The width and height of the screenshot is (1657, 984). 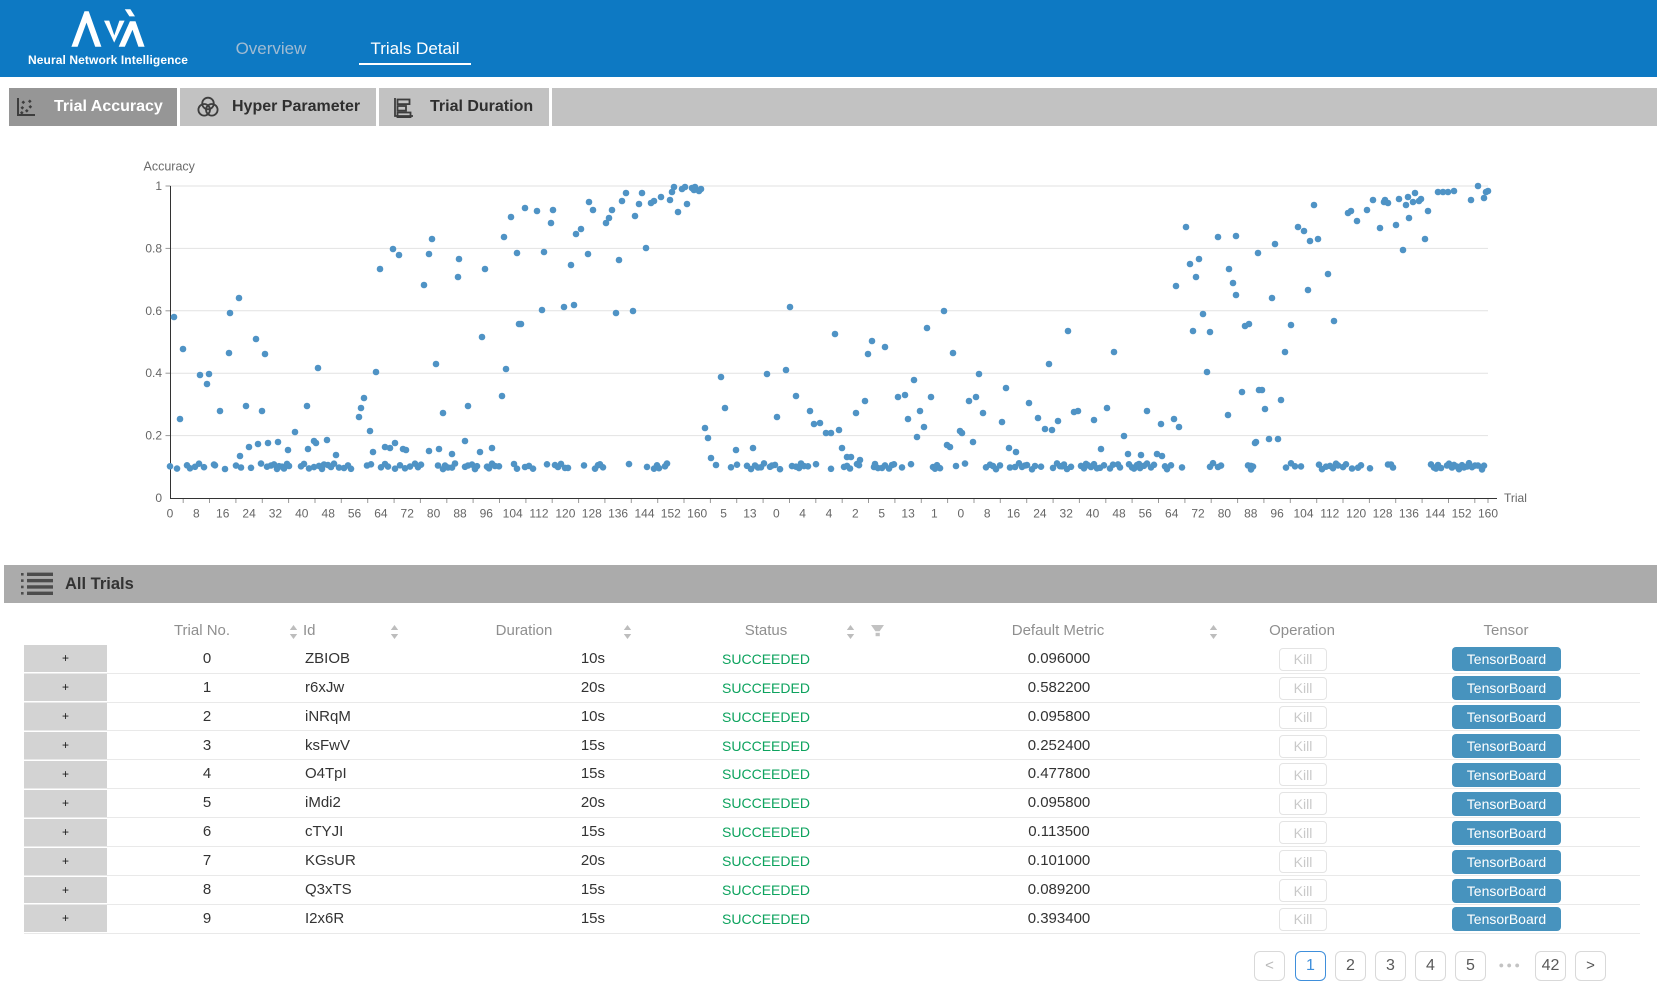 What do you see at coordinates (1515, 498) in the screenshot?
I see `svg-text: Trial` at bounding box center [1515, 498].